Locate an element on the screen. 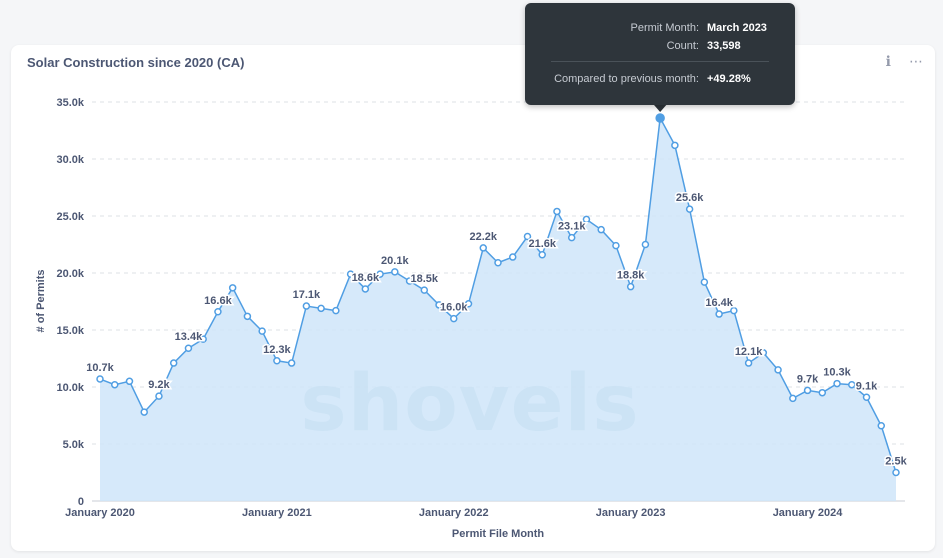  y-tick-label: 0 is located at coordinates (81, 502).